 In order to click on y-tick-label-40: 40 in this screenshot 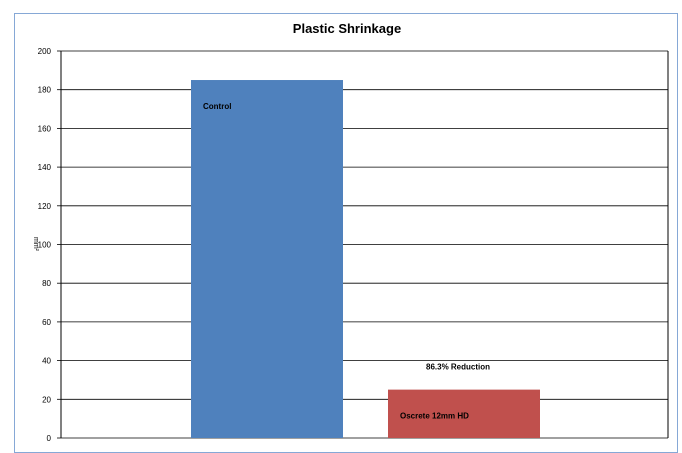, I will do `click(46, 361)`.